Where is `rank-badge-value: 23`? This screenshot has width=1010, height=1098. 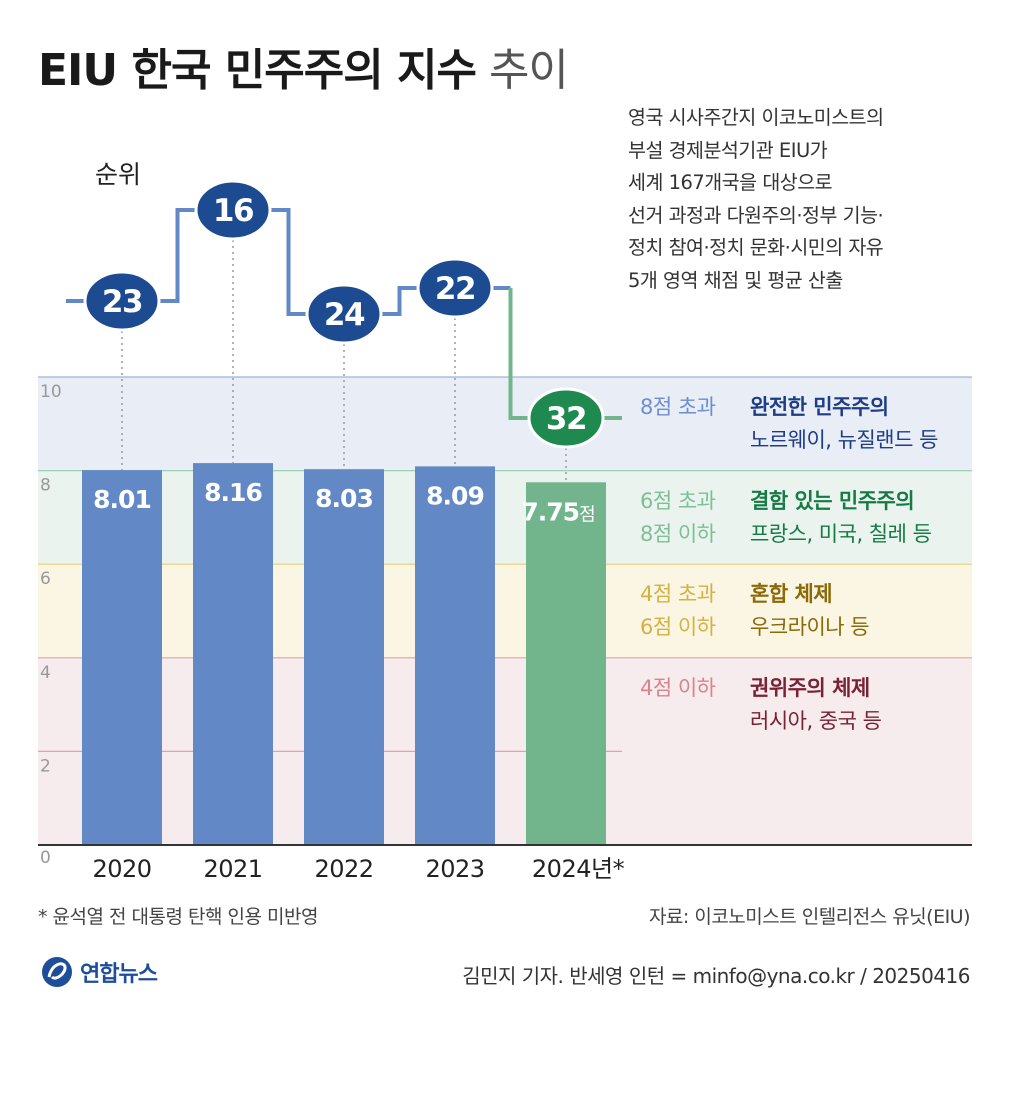
rank-badge-value: 23 is located at coordinates (122, 302).